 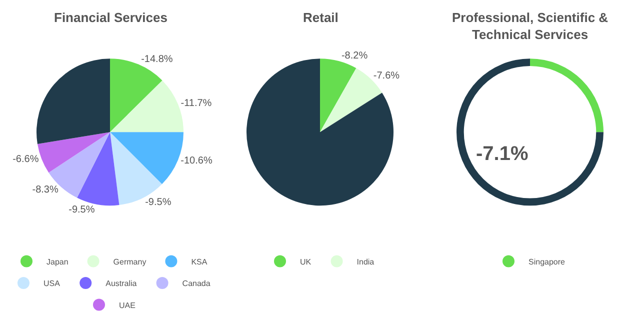 I want to click on chart-title: Professional, Scientific & Technical Services, so click(x=530, y=26).